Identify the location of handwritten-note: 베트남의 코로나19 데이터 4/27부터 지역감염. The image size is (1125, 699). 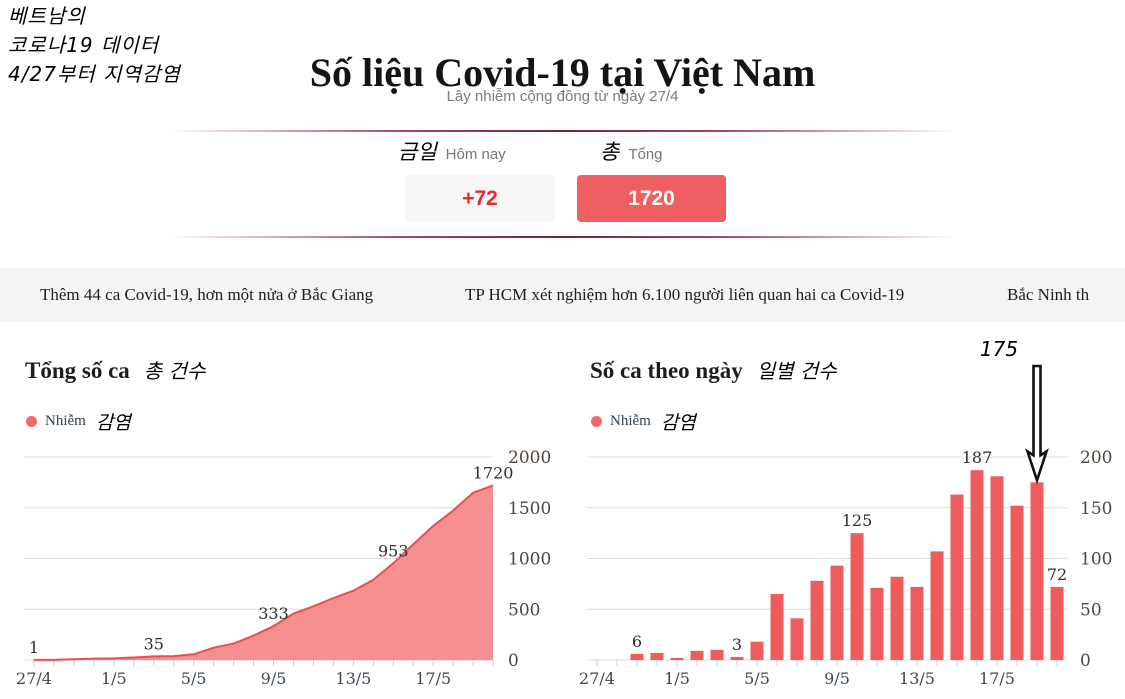
(94, 45).